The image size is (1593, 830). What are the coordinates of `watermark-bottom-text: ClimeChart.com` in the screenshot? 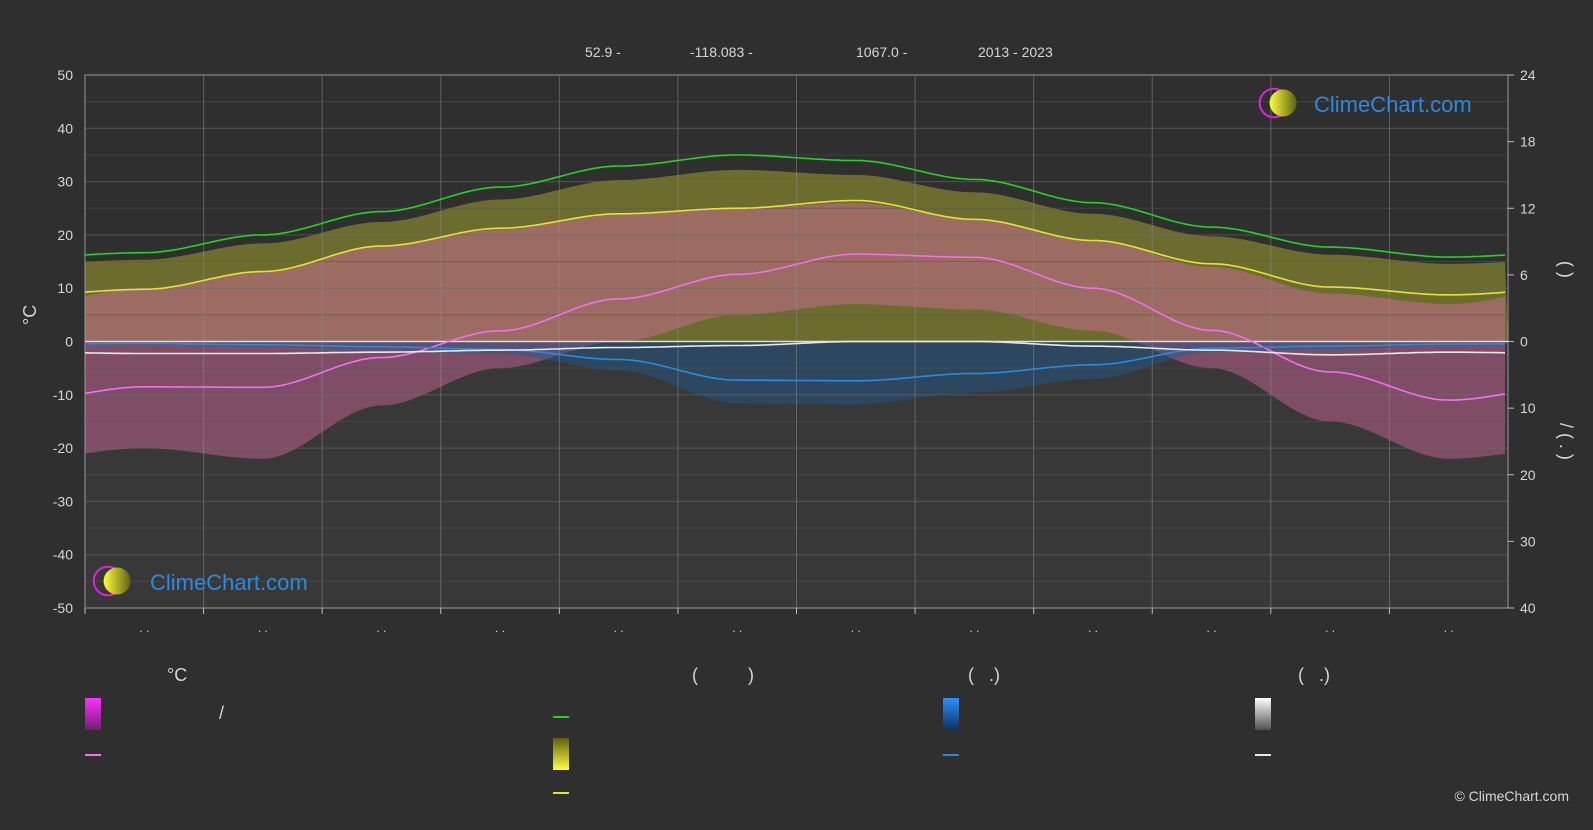 It's located at (229, 582).